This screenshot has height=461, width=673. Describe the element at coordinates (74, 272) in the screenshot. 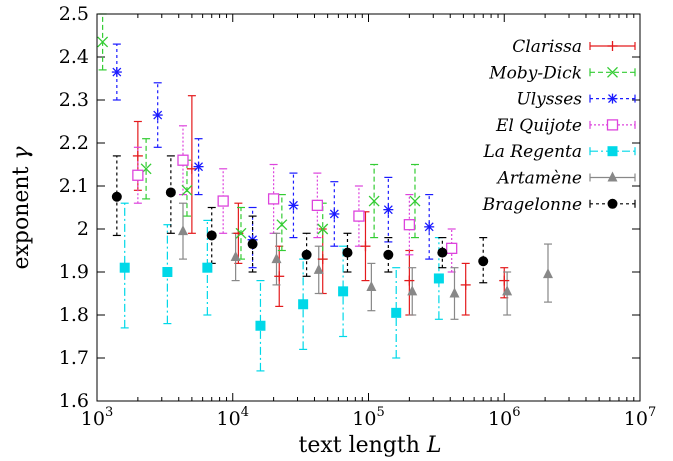

I see `y-tick-label: 1.9` at that location.